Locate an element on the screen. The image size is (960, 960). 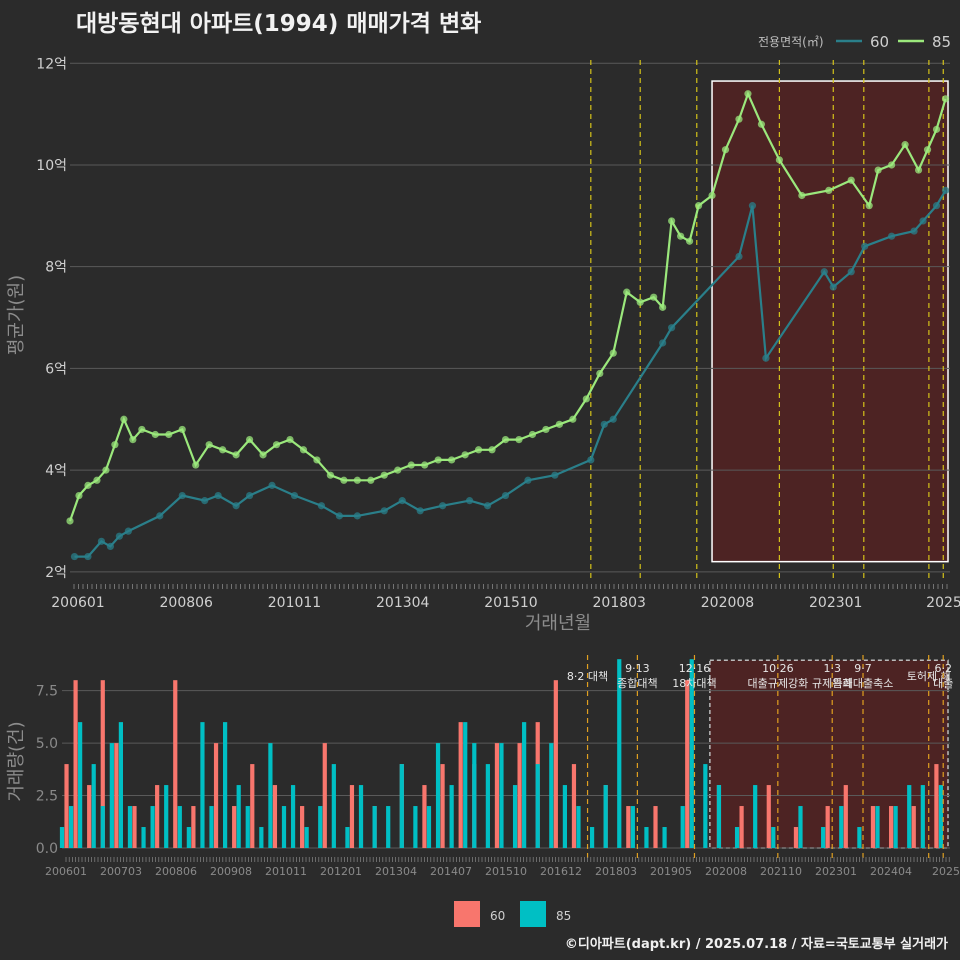
x-tick-label: 200703 is located at coordinates (121, 871).